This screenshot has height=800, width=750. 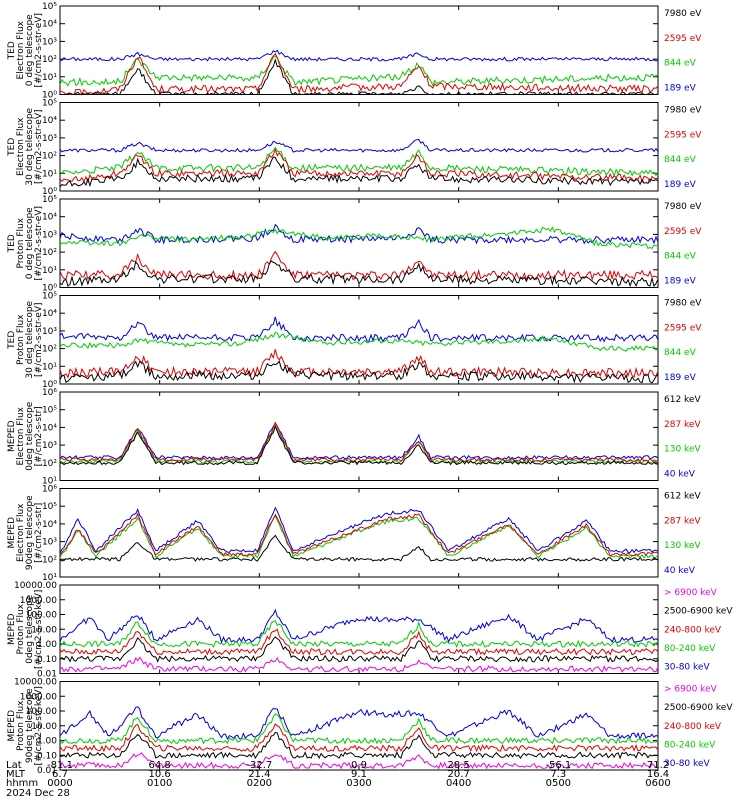 What do you see at coordinates (698, 612) in the screenshot?
I see `legend-entry: 2500-6900 keV` at bounding box center [698, 612].